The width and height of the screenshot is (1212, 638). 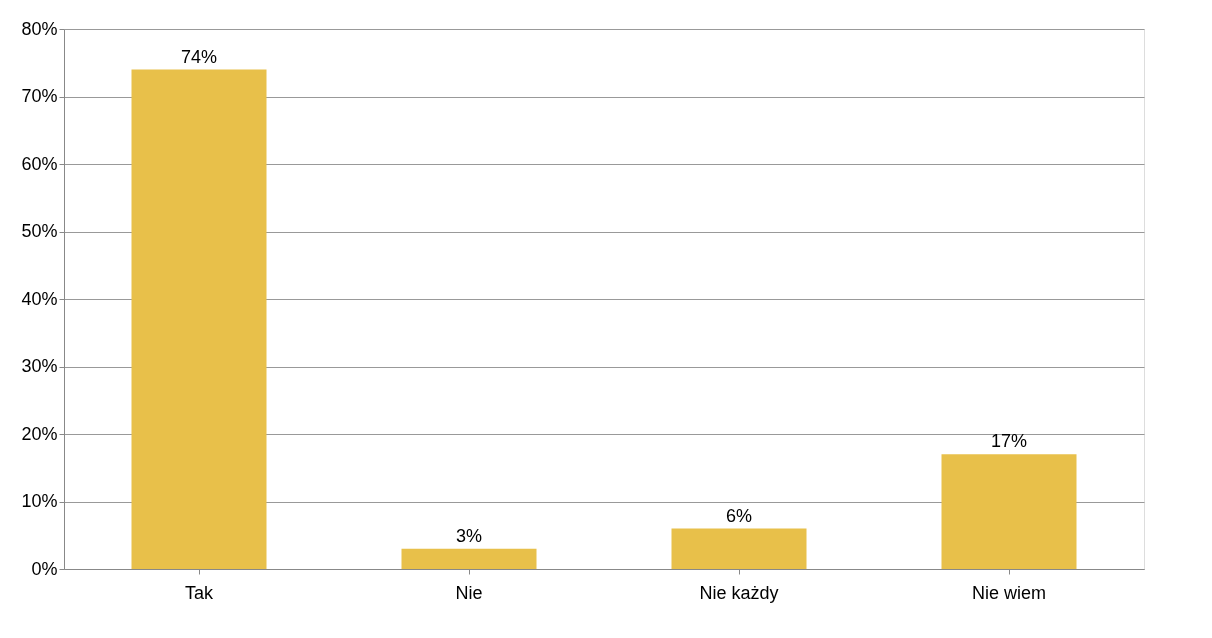 What do you see at coordinates (39, 298) in the screenshot?
I see `y-tick-label: 40%` at bounding box center [39, 298].